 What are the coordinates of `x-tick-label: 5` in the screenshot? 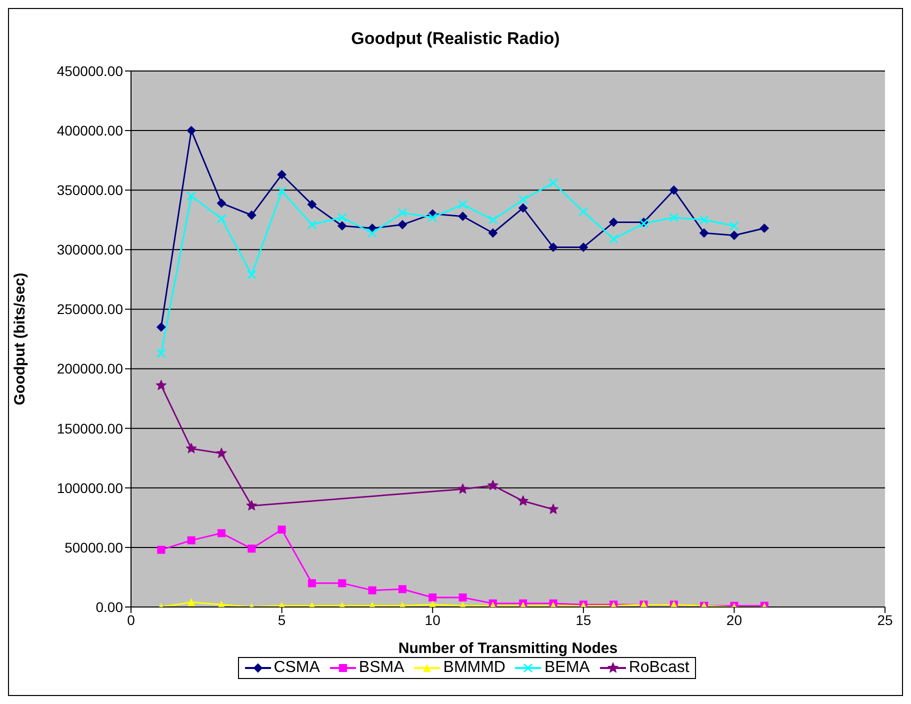 It's located at (282, 620).